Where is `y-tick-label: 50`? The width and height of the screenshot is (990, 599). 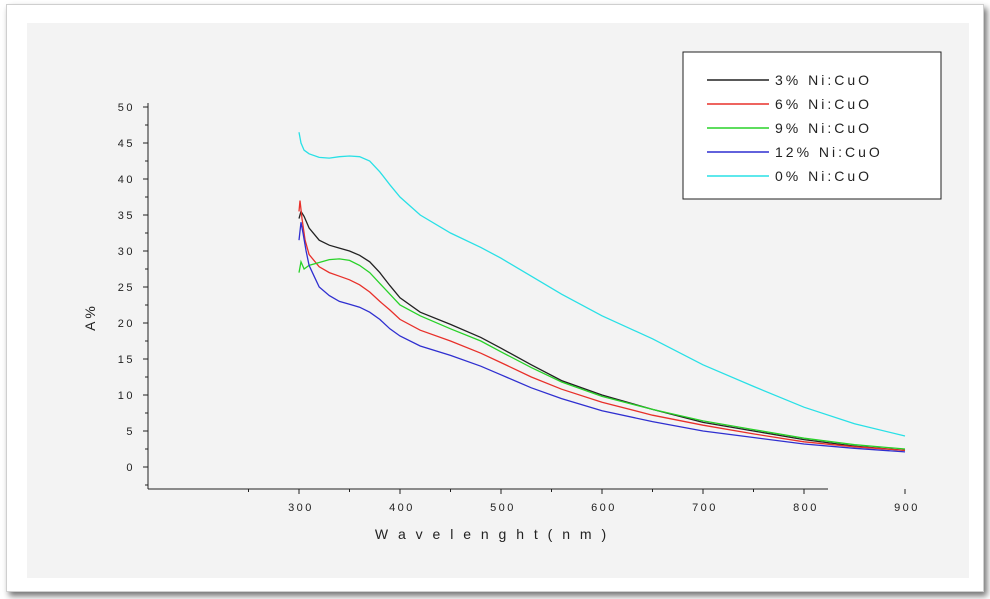 y-tick-label: 50 is located at coordinates (126, 108).